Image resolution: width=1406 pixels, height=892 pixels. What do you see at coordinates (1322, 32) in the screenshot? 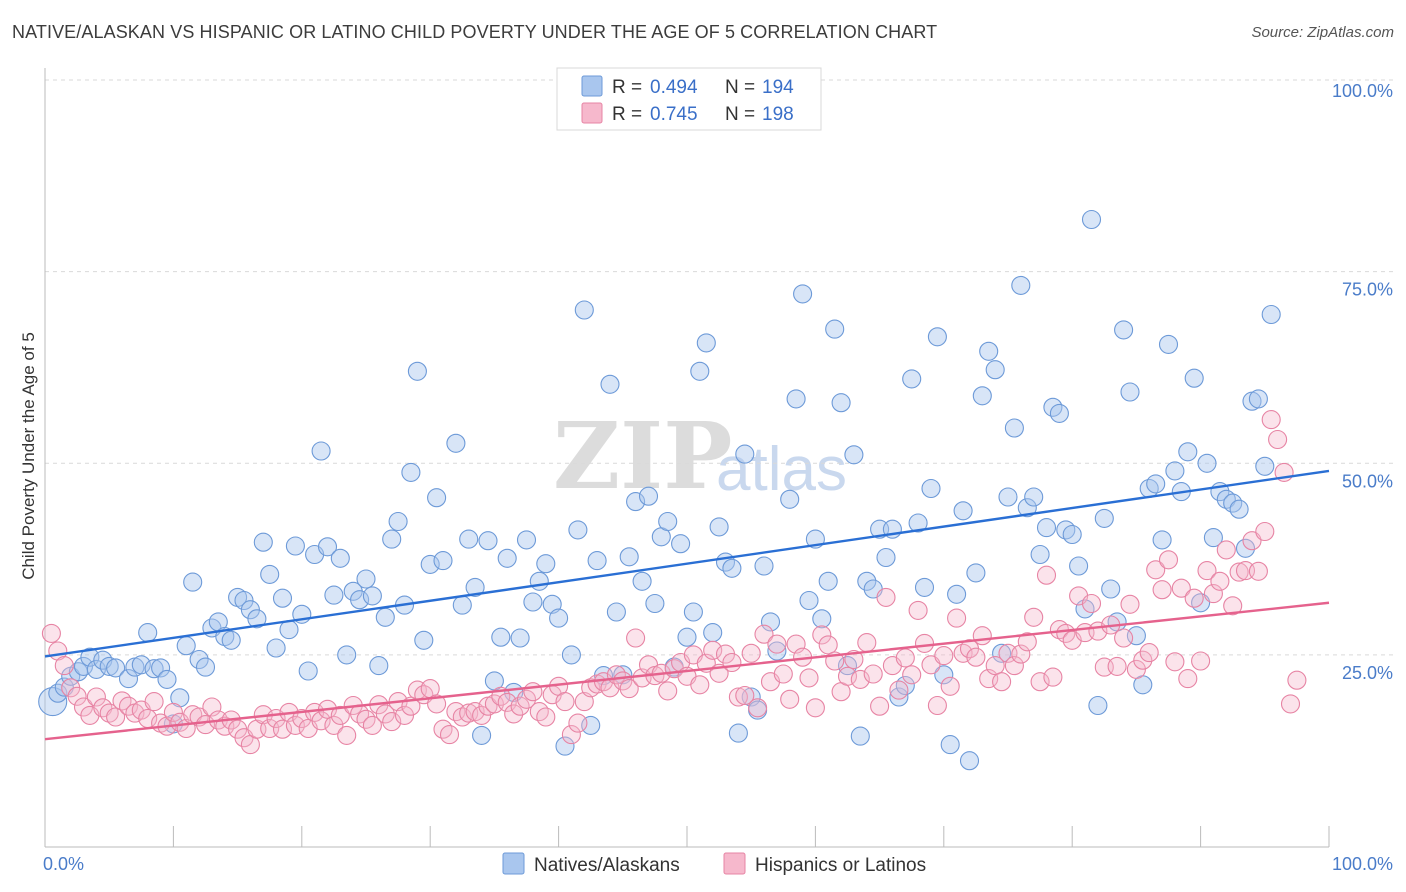
I see `source-label: Source: ZipAtlas.com` at bounding box center [1322, 32].